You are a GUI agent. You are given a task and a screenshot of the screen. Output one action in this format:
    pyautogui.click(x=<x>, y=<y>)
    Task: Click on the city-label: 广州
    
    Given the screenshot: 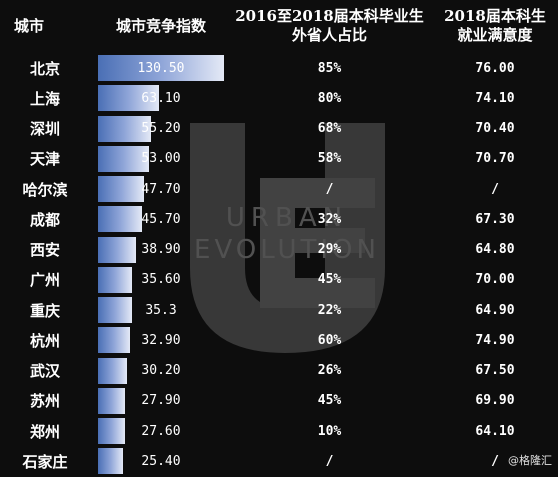 What is the action you would take?
    pyautogui.click(x=44, y=280)
    